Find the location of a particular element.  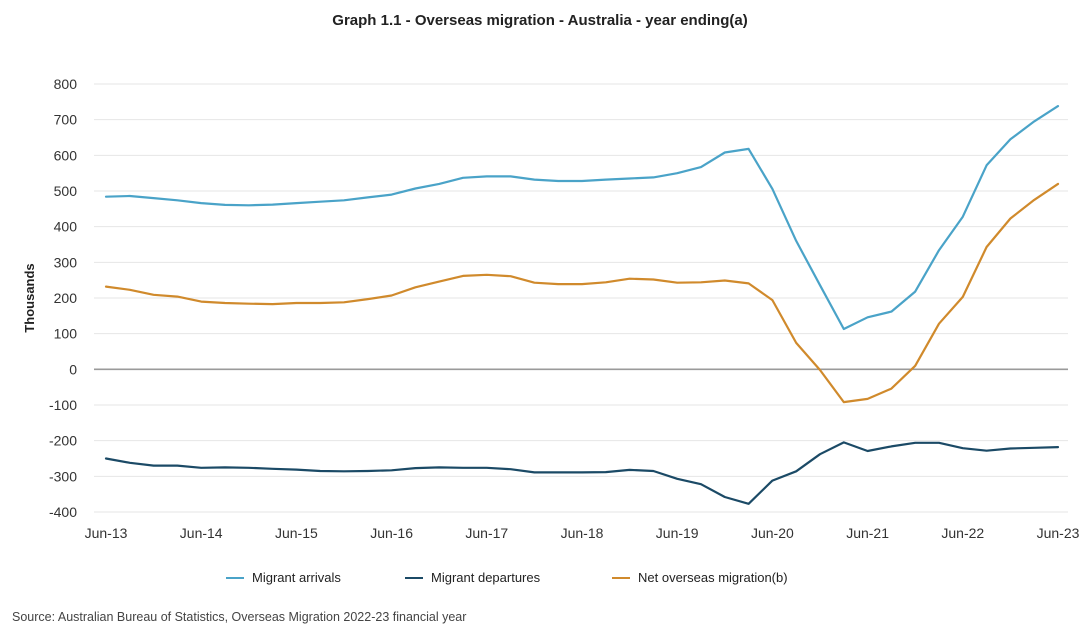

y-tick-label: -300 is located at coordinates (63, 476).